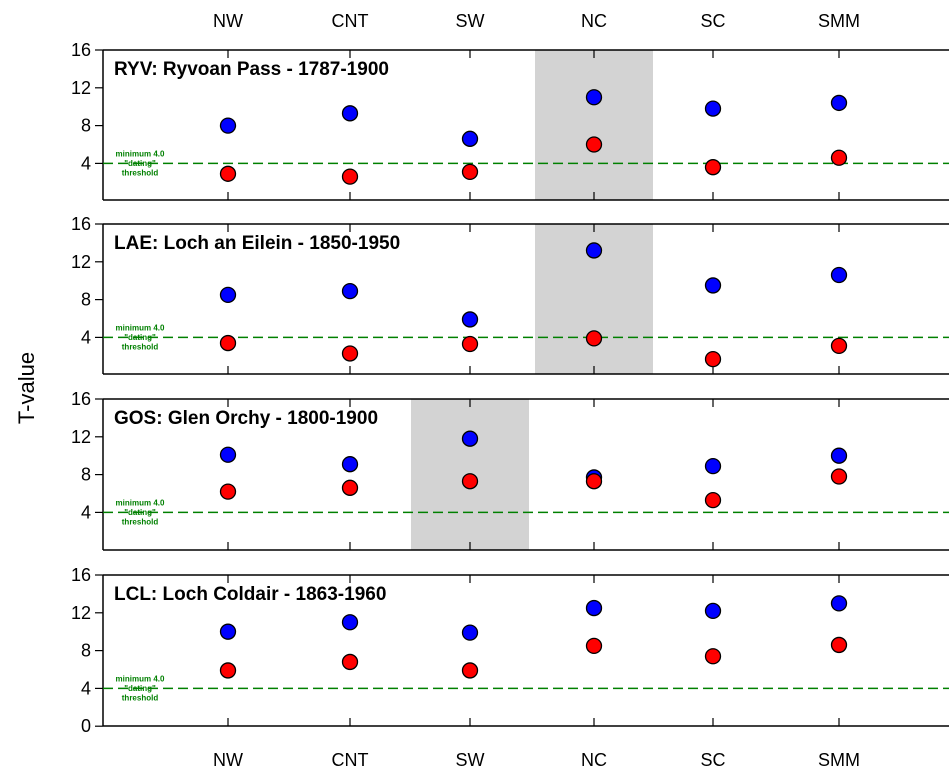  What do you see at coordinates (246, 418) in the screenshot?
I see `panel-title: GOS: Glen Orchy - 1800-1900` at bounding box center [246, 418].